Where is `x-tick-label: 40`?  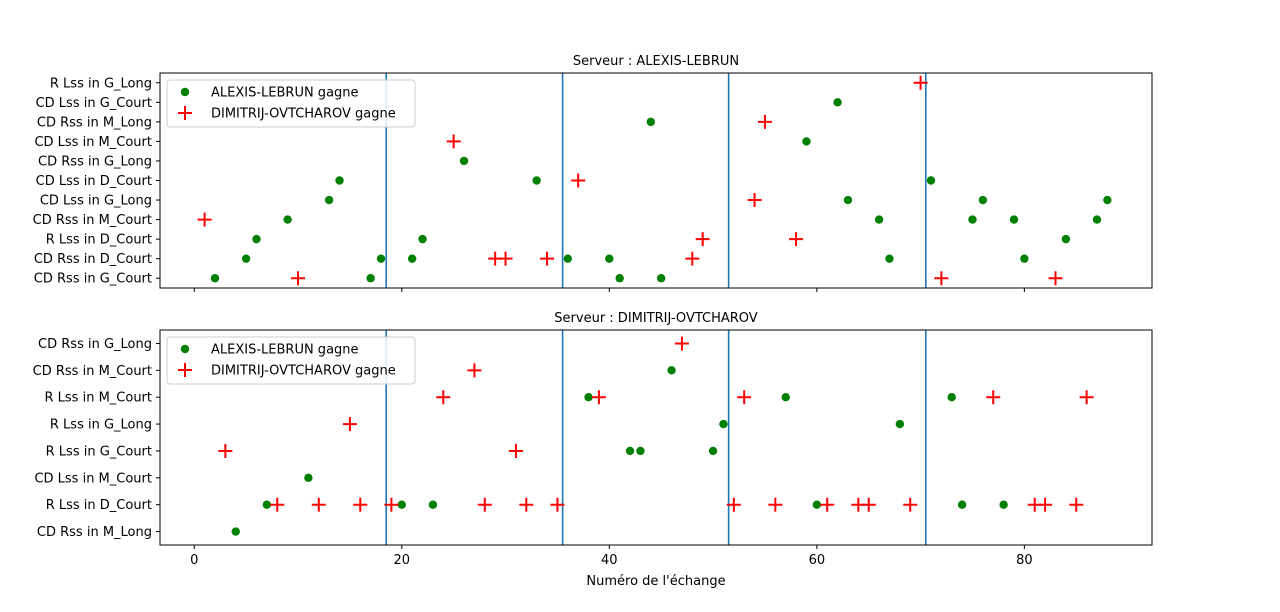
x-tick-label: 40 is located at coordinates (609, 560).